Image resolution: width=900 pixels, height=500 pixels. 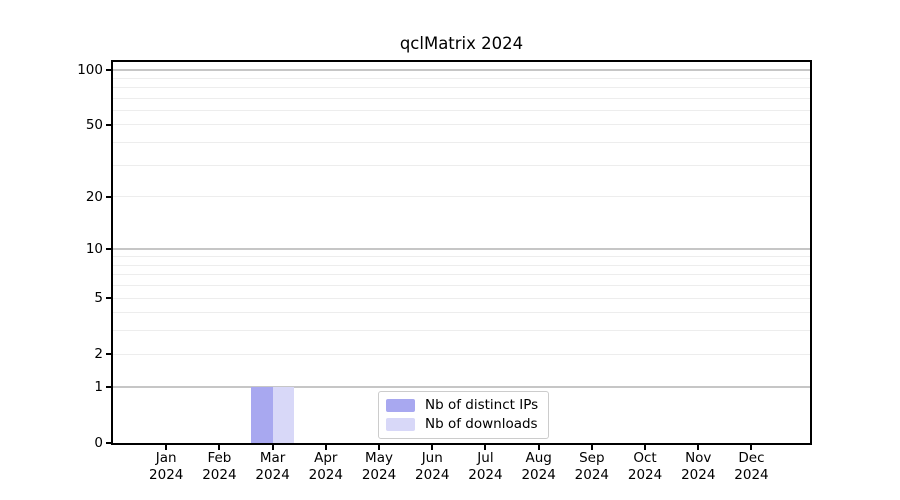 What do you see at coordinates (94, 249) in the screenshot?
I see `y-tick-label: 10` at bounding box center [94, 249].